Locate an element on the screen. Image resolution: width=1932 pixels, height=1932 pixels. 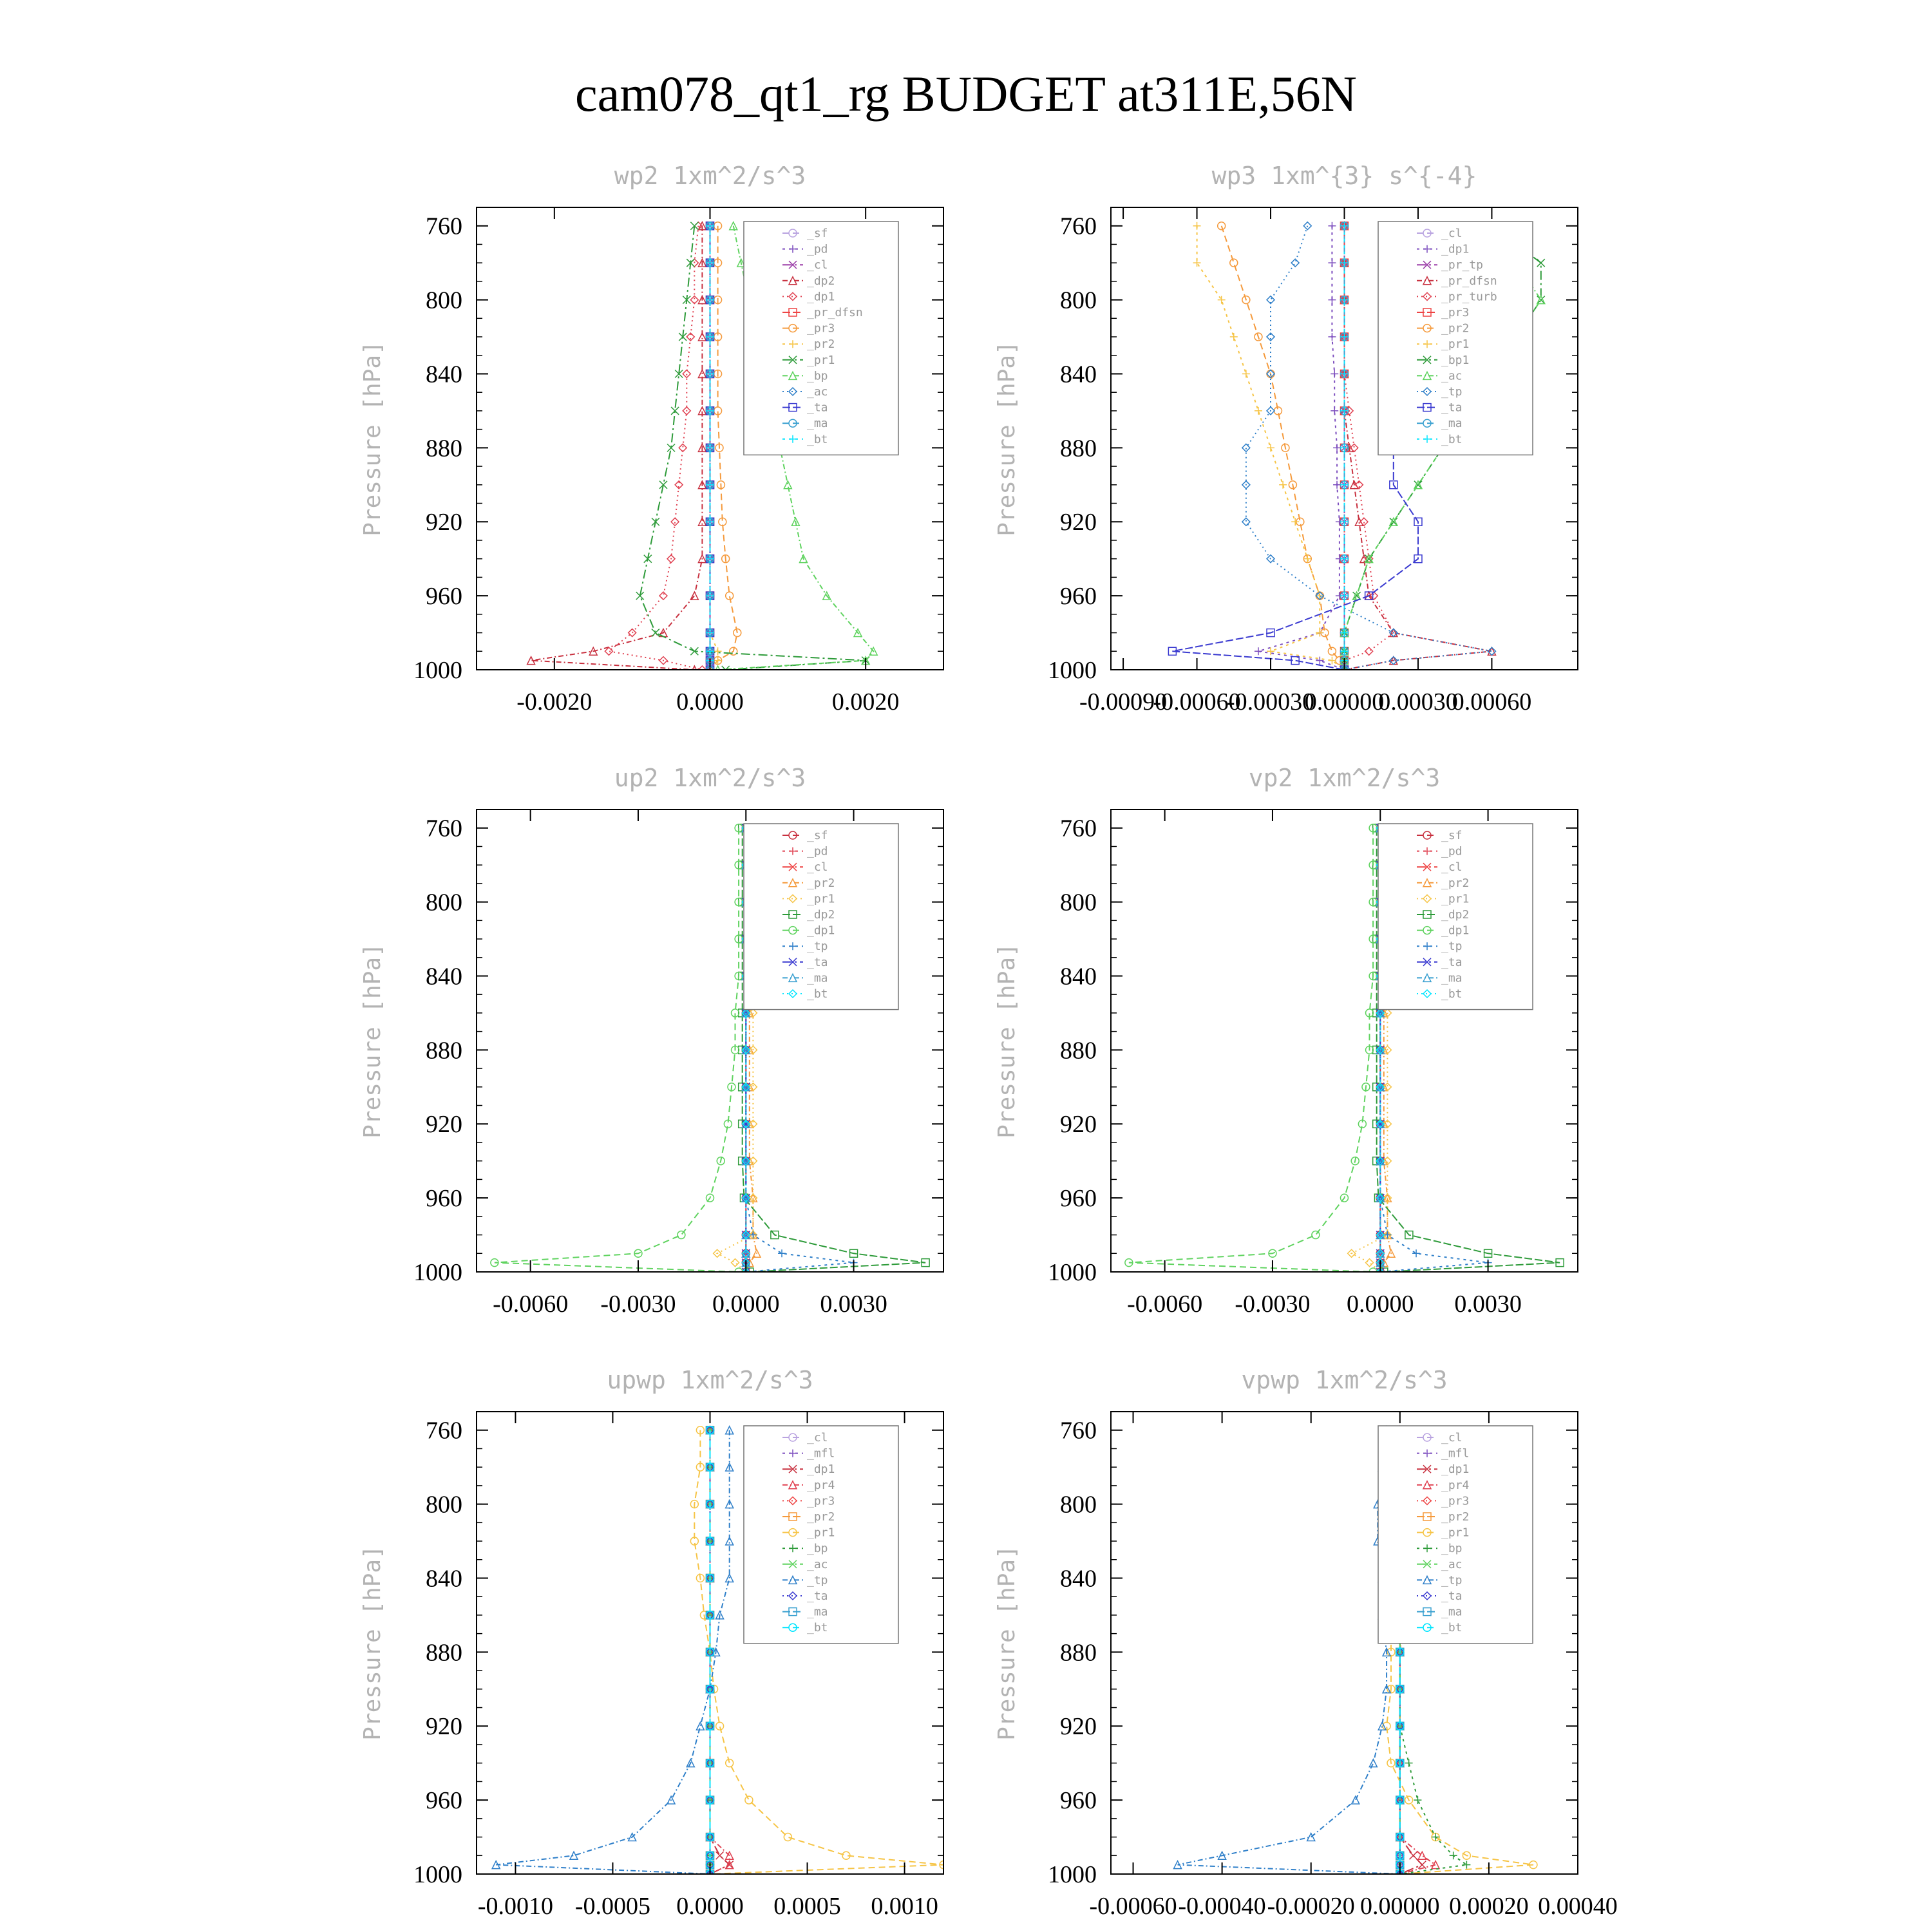
legend-label: _pr4 is located at coordinates (821, 1485).